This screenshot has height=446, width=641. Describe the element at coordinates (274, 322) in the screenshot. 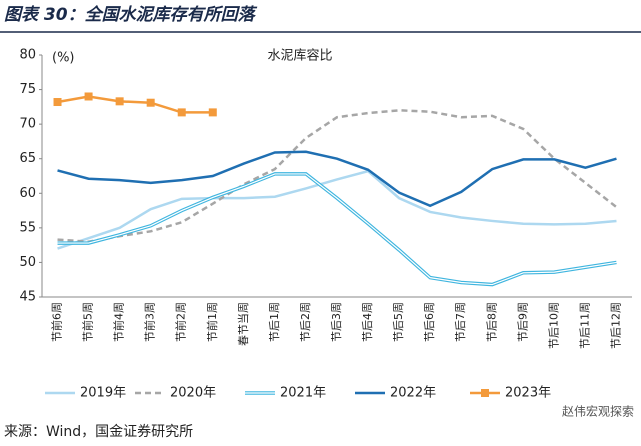

I see `x-tick-label: 节后1周` at that location.